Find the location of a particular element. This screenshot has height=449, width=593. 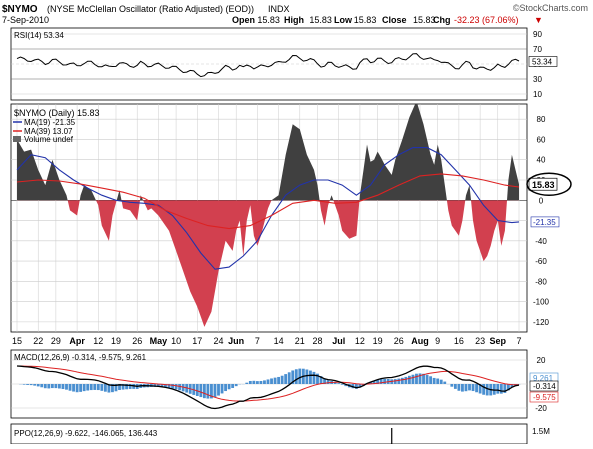

x-axis-label: Apr is located at coordinates (77, 341).